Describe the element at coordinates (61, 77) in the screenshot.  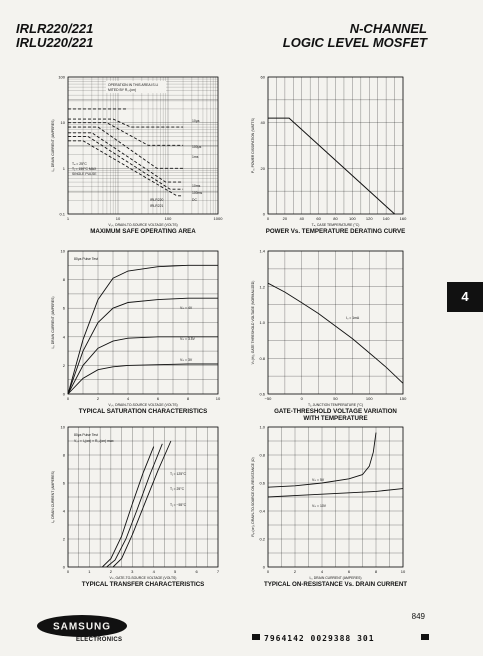
I see `soa-y-tick-label: 100` at that location.